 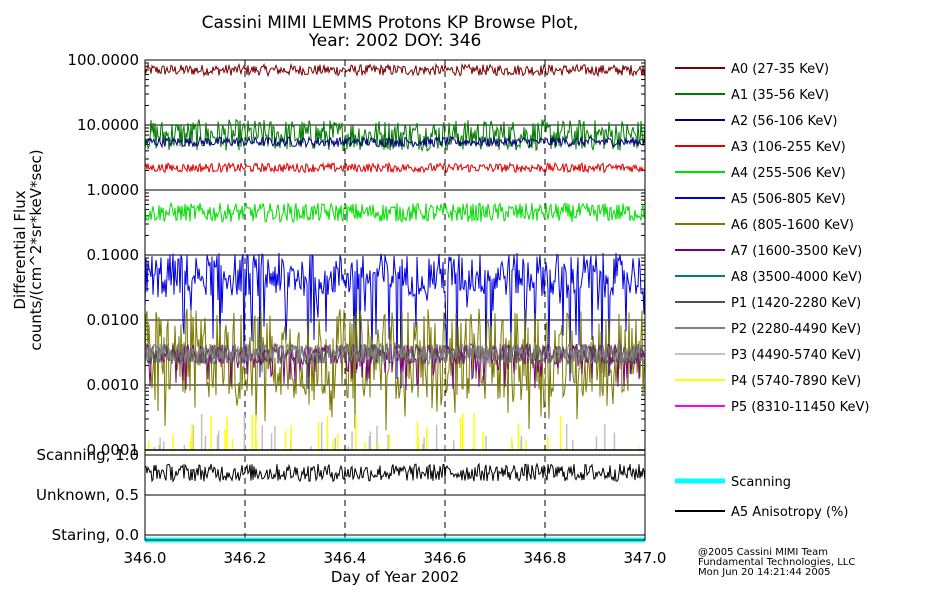 I want to click on legend-label: A7 (1600-3500 KeV), so click(x=796, y=251).